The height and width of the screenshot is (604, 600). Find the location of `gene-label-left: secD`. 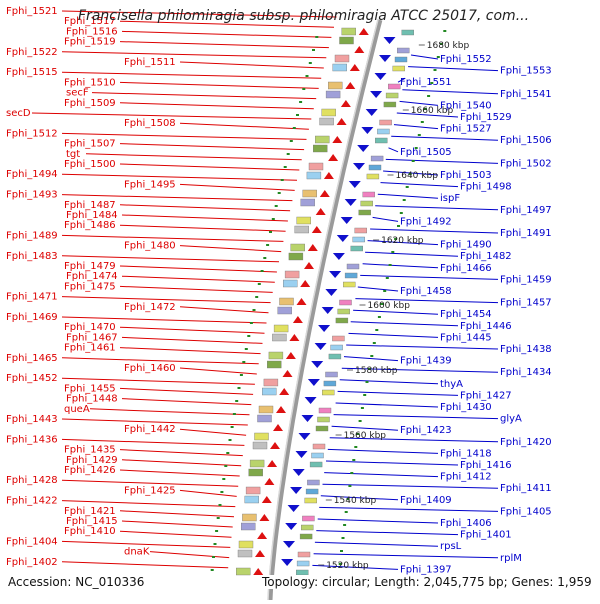

gene-label-left: secD is located at coordinates (18, 113).